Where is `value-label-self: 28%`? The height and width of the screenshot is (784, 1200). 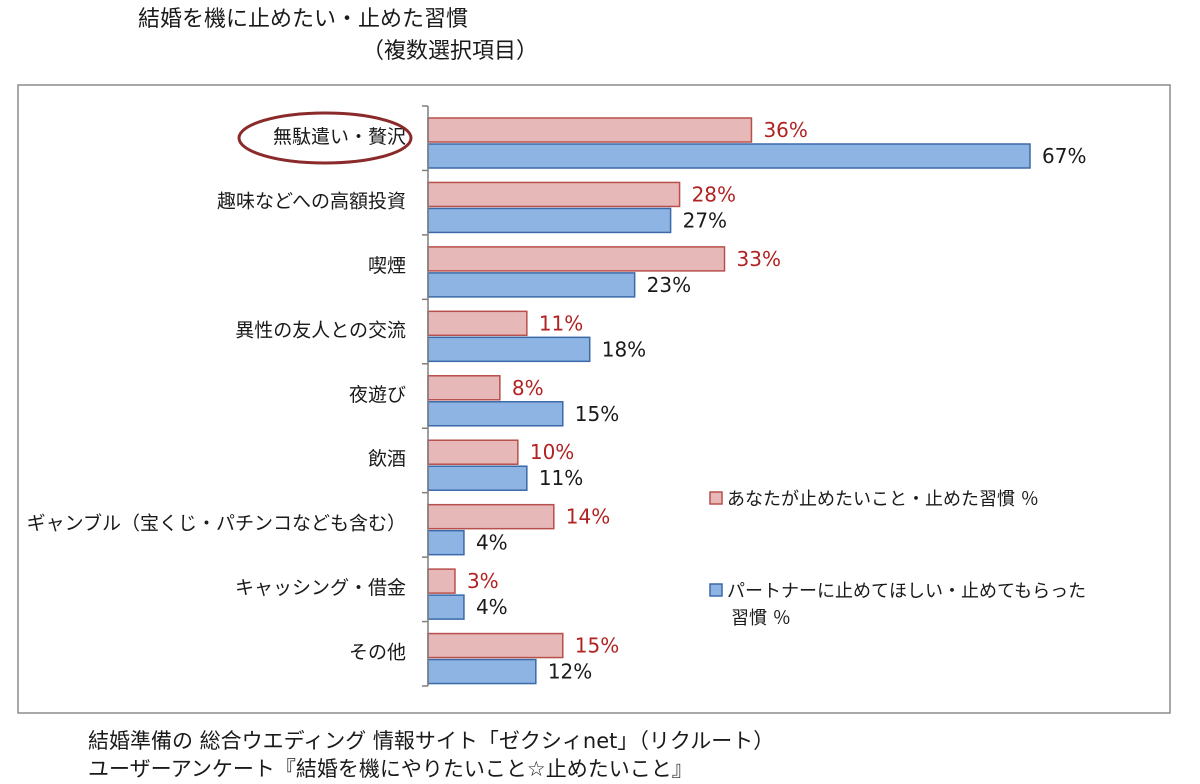
value-label-self: 28% is located at coordinates (714, 194).